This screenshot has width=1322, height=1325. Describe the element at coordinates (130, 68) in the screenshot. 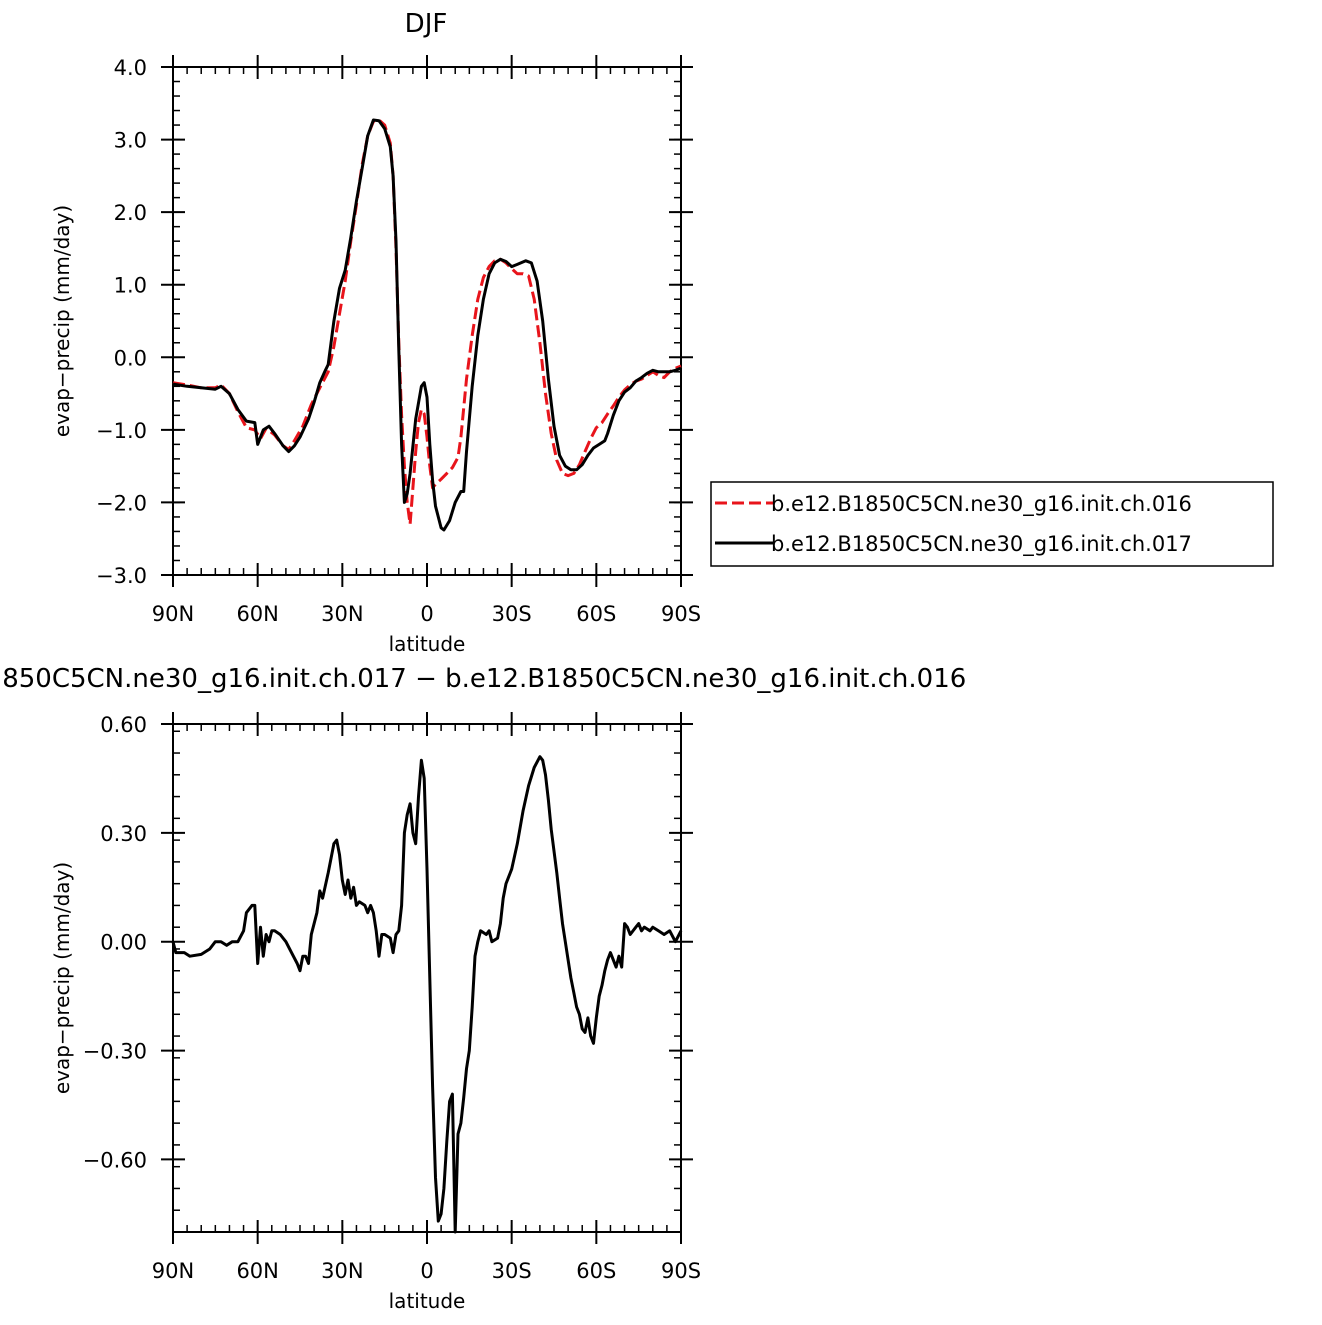

I see `y-tick-label: 4.0` at that location.